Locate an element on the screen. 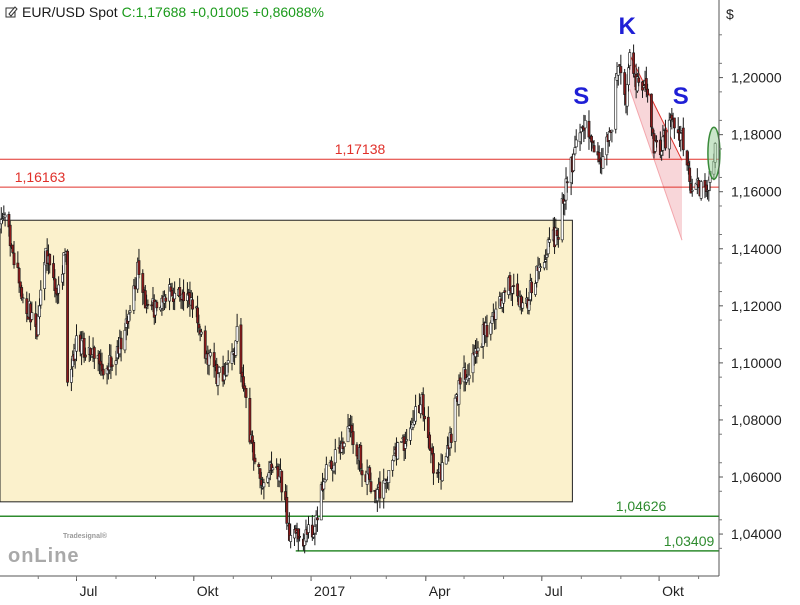 Image resolution: width=800 pixels, height=605 pixels. y-tick-label: 1,18000 is located at coordinates (756, 135).